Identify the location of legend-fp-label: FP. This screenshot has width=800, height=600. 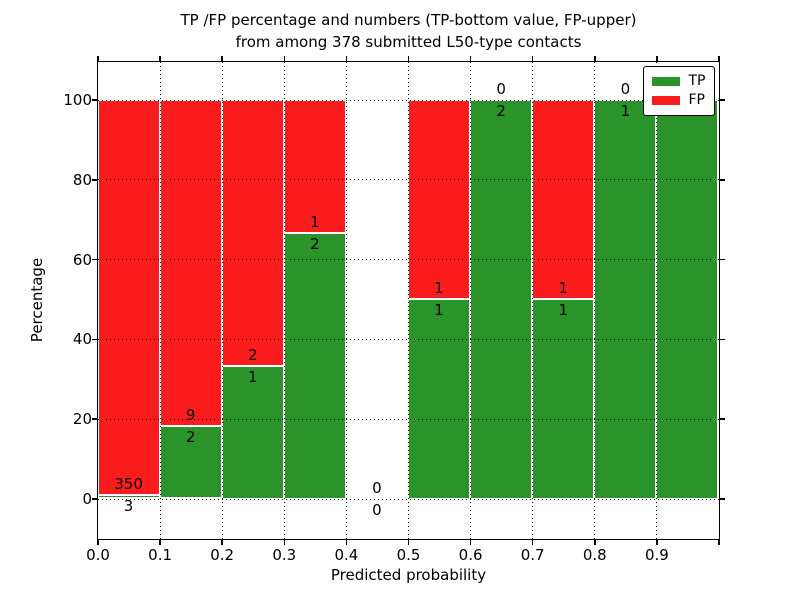
(697, 100).